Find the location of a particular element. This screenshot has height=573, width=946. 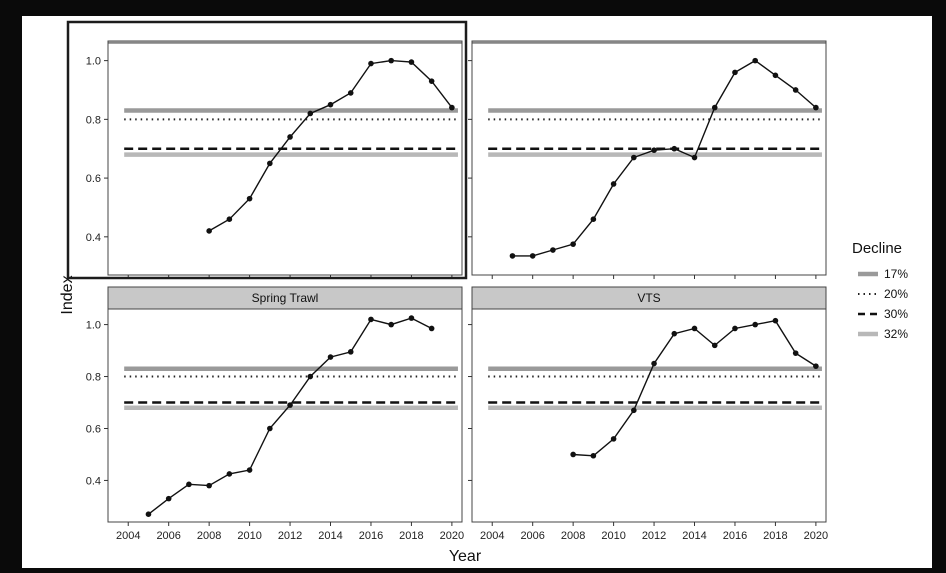

legend-label: 20% is located at coordinates (896, 294).